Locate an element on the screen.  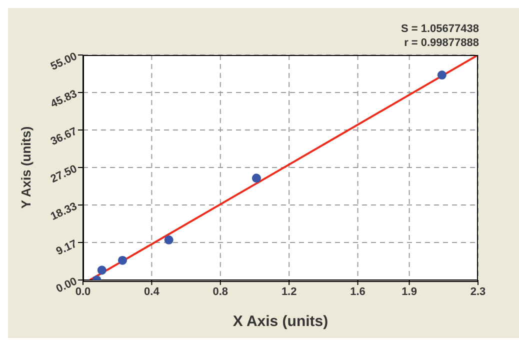
x-tick-label: 0.0 is located at coordinates (83, 292).